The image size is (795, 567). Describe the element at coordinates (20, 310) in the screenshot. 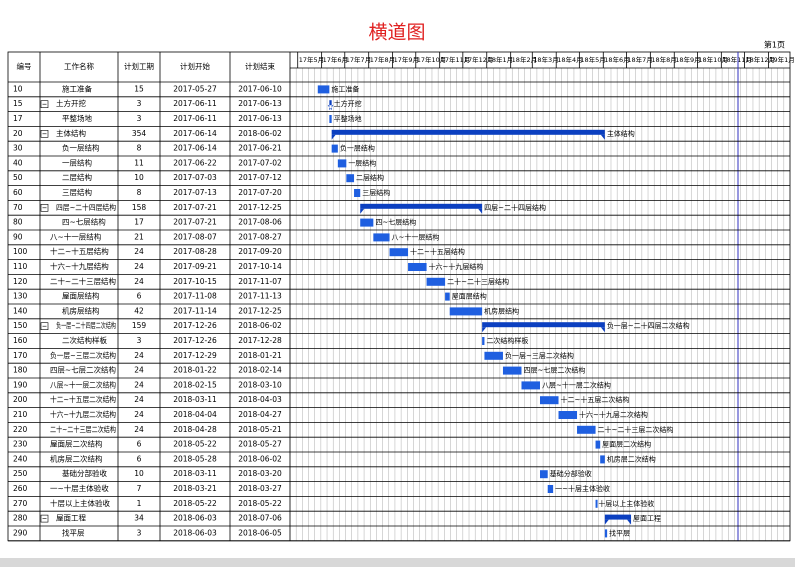

I see `task-id: 140` at that location.